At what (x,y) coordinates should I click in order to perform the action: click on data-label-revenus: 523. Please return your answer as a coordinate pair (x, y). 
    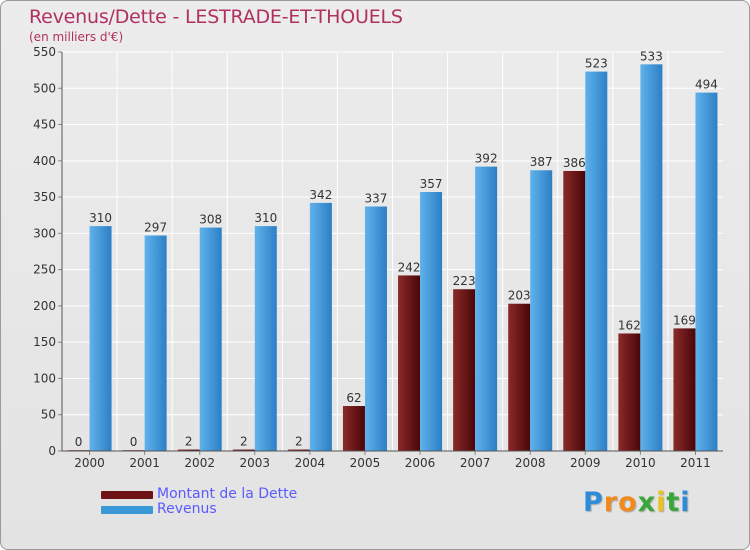
    Looking at the image, I should click on (596, 64).